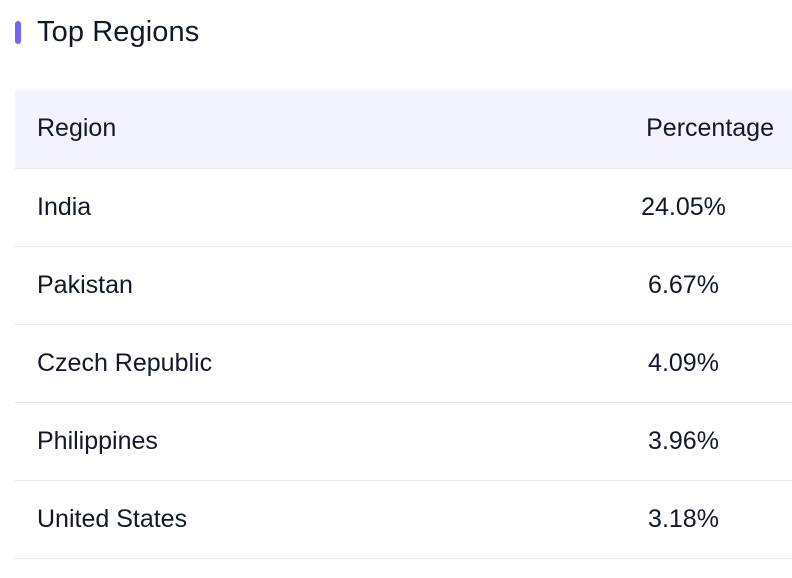  I want to click on table-row: United States 3.18%, so click(403, 519).